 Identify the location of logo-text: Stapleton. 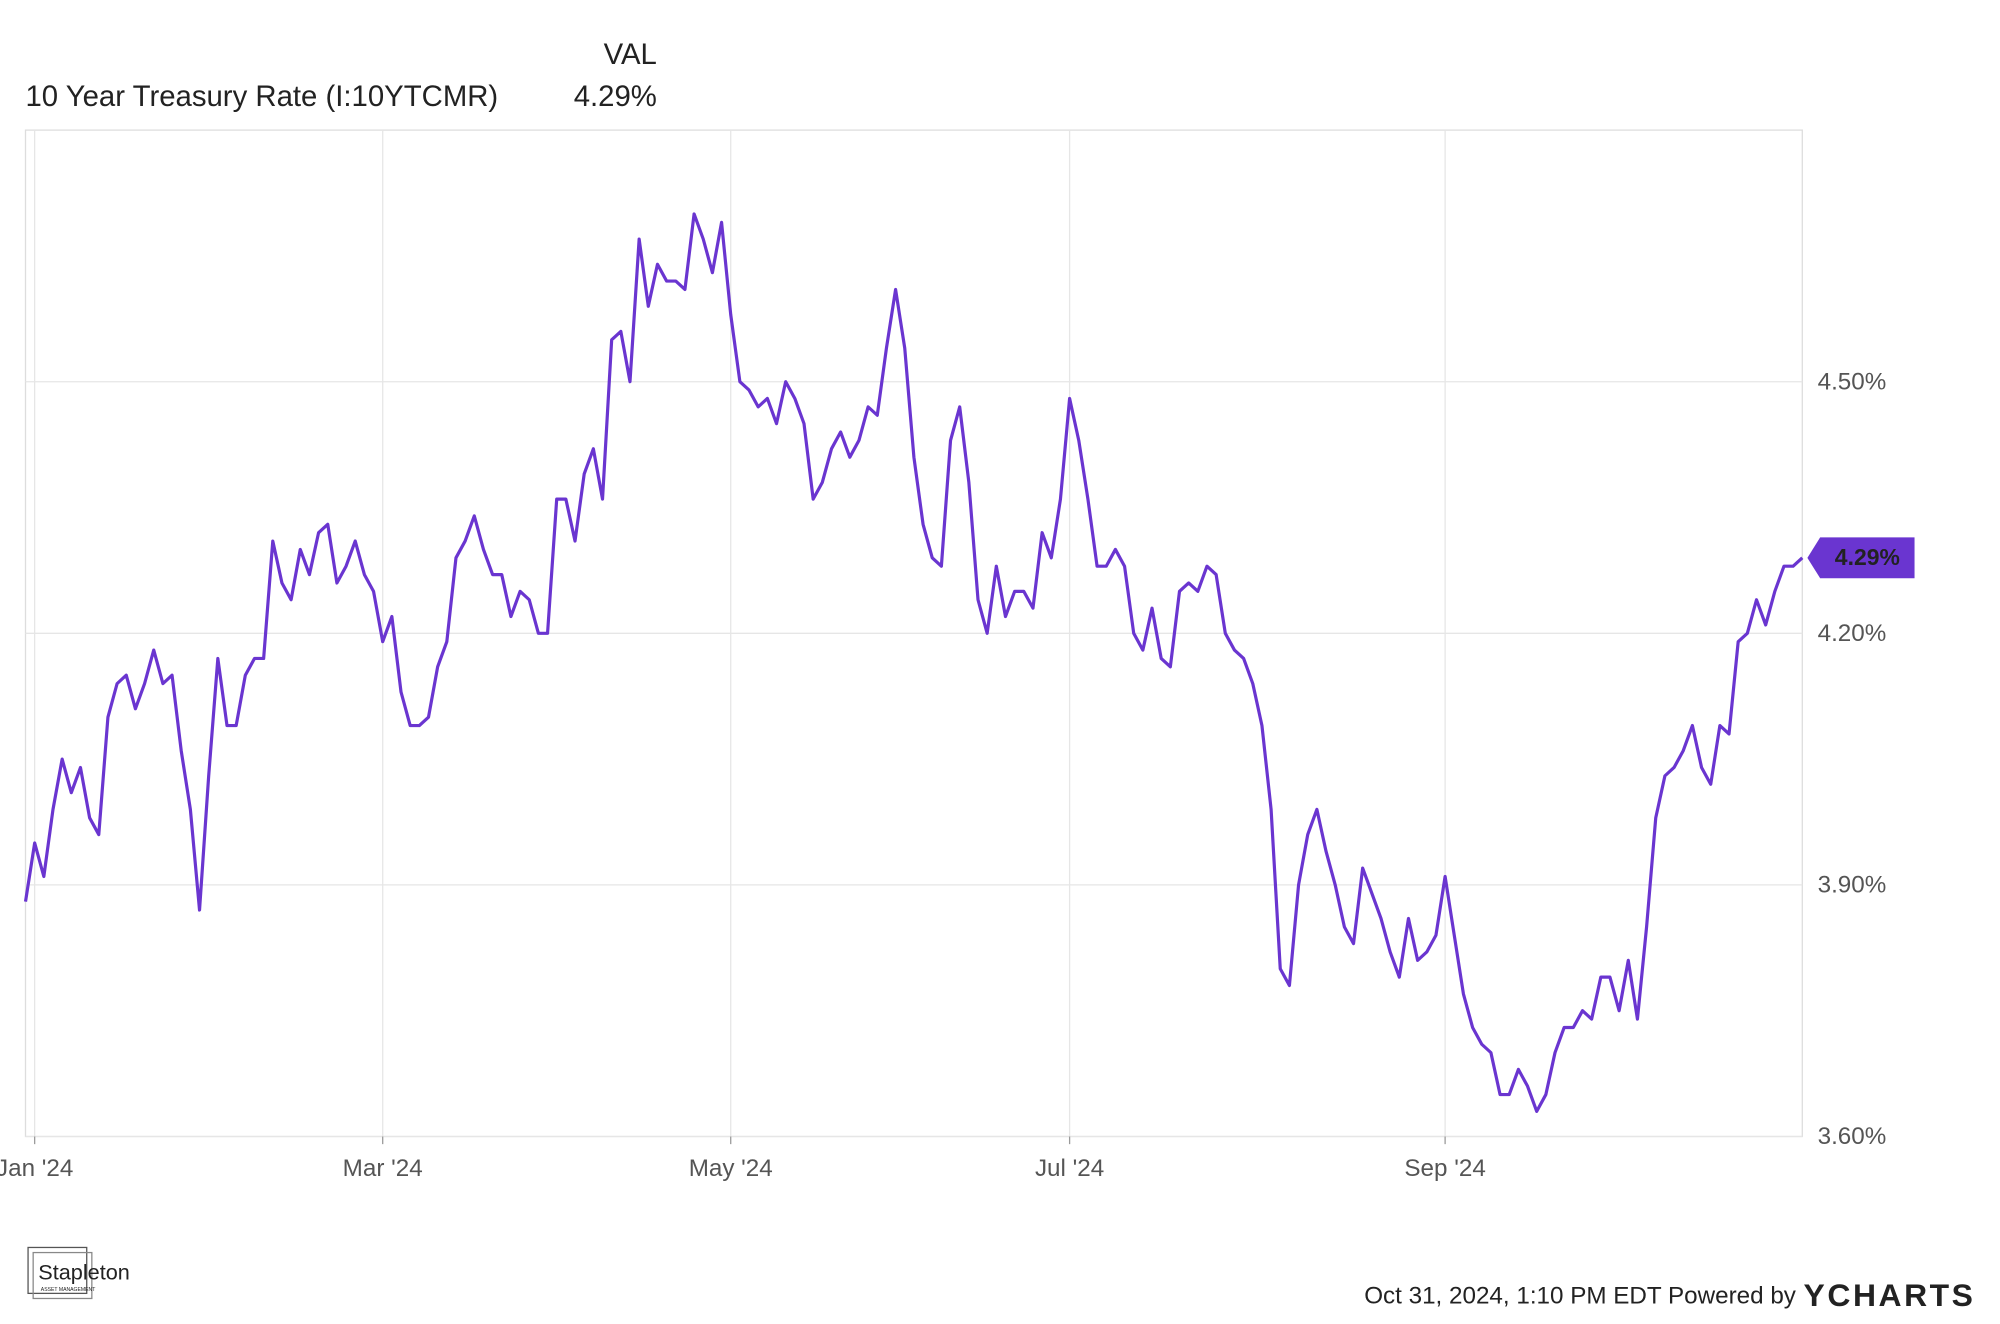
(84, 1271).